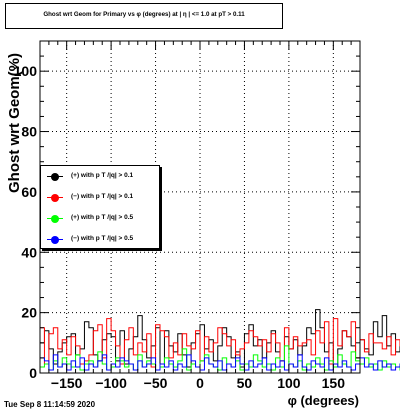 The width and height of the screenshot is (400, 414). Describe the element at coordinates (245, 383) in the screenshot. I see `x-tick-label: 50` at that location.